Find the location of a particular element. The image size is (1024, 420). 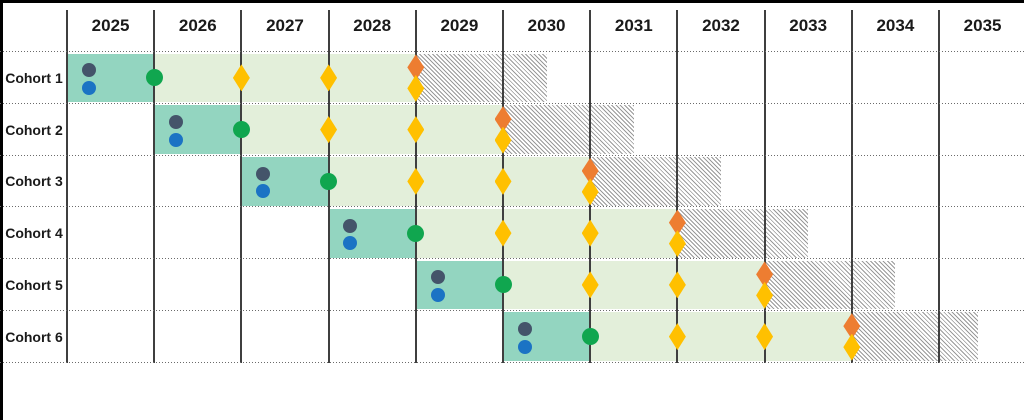

year-header-label: 2032 is located at coordinates (721, 25).